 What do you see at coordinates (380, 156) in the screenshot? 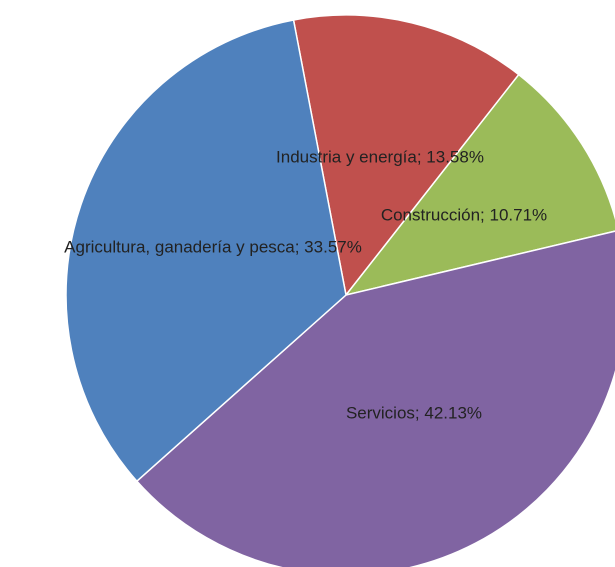
I see `data-label: Industria y energía; 13.58%` at bounding box center [380, 156].